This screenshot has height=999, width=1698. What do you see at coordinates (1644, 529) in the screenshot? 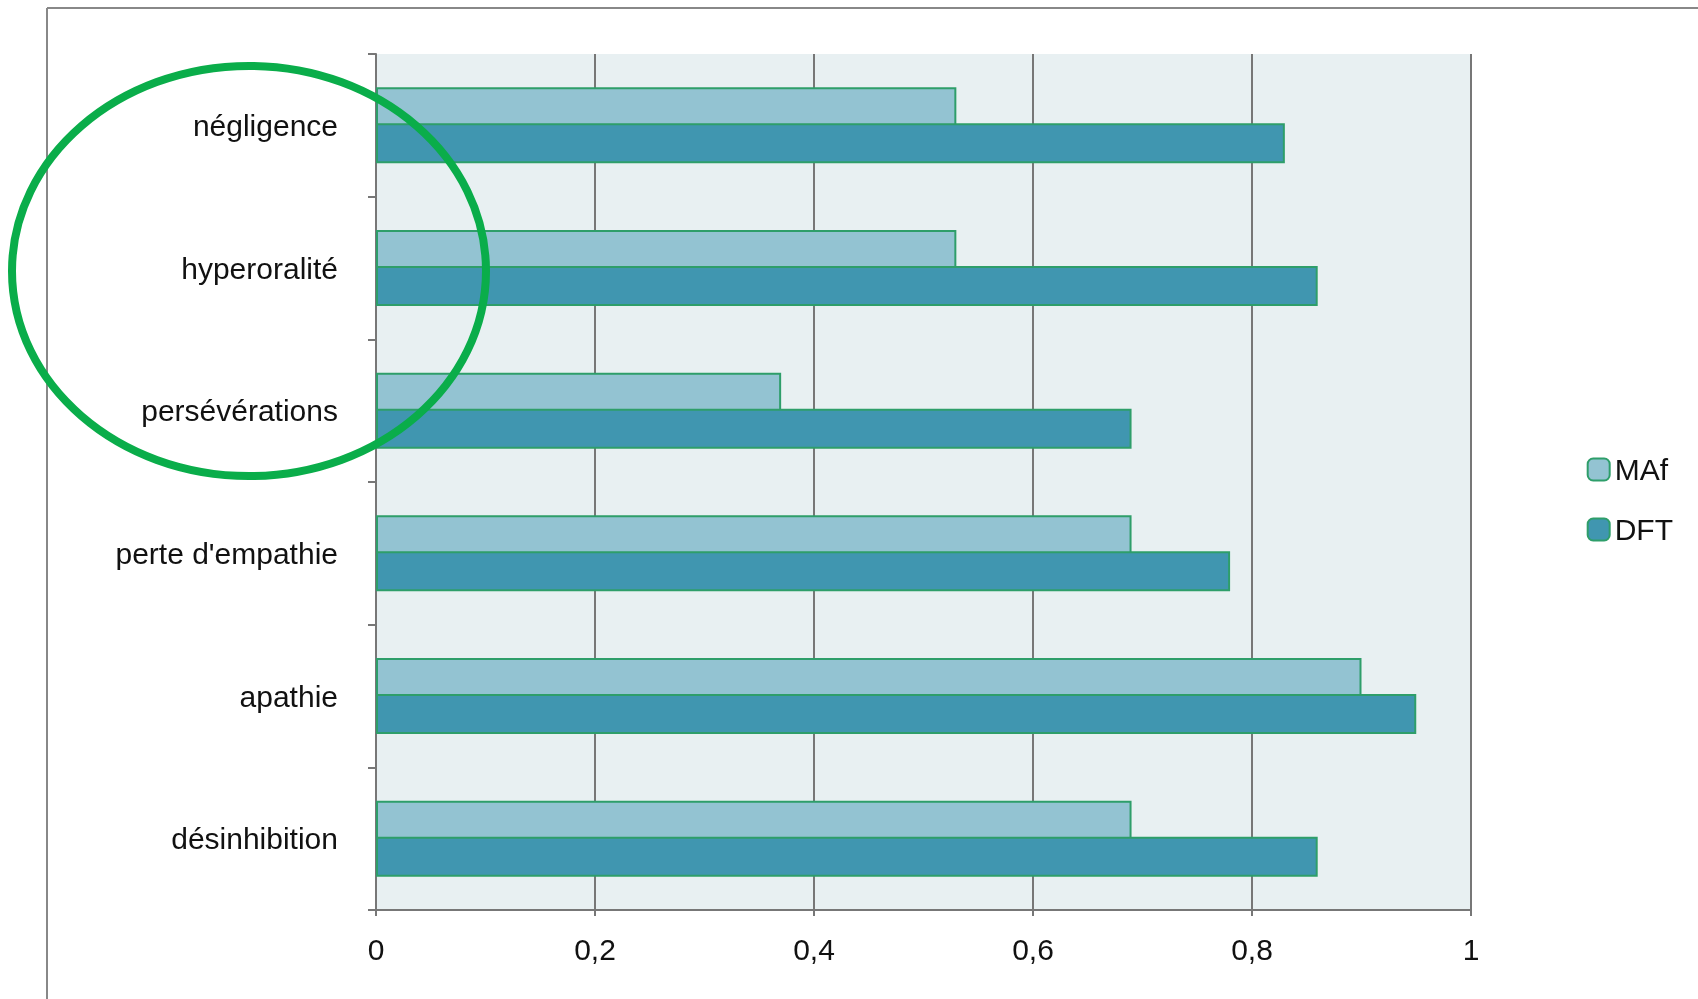
I see `legend-label: DFT` at bounding box center [1644, 529].